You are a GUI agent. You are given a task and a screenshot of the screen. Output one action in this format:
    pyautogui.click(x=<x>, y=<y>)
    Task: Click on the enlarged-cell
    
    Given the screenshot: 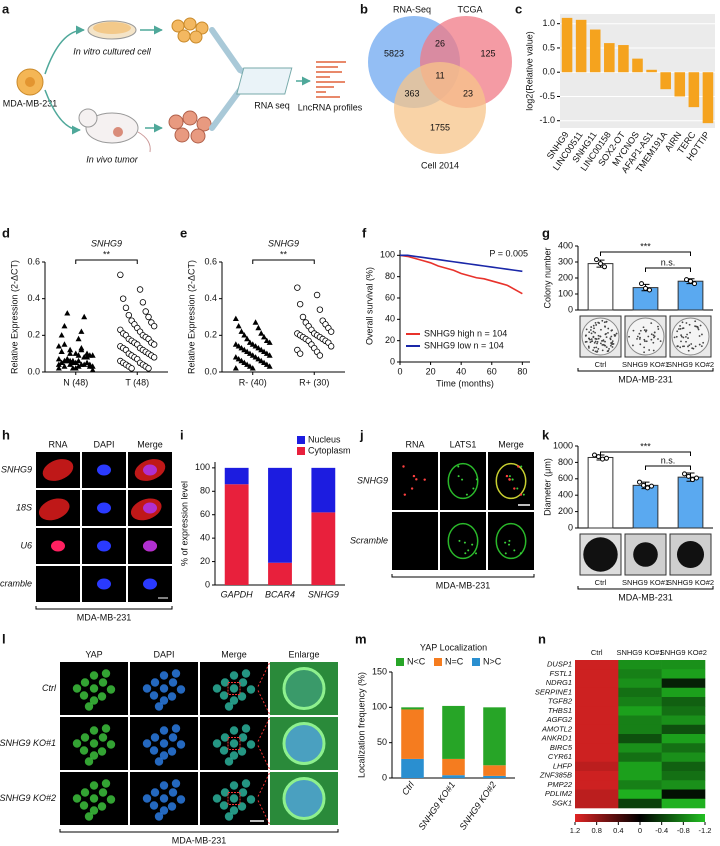 What is the action you would take?
    pyautogui.click(x=304, y=743)
    